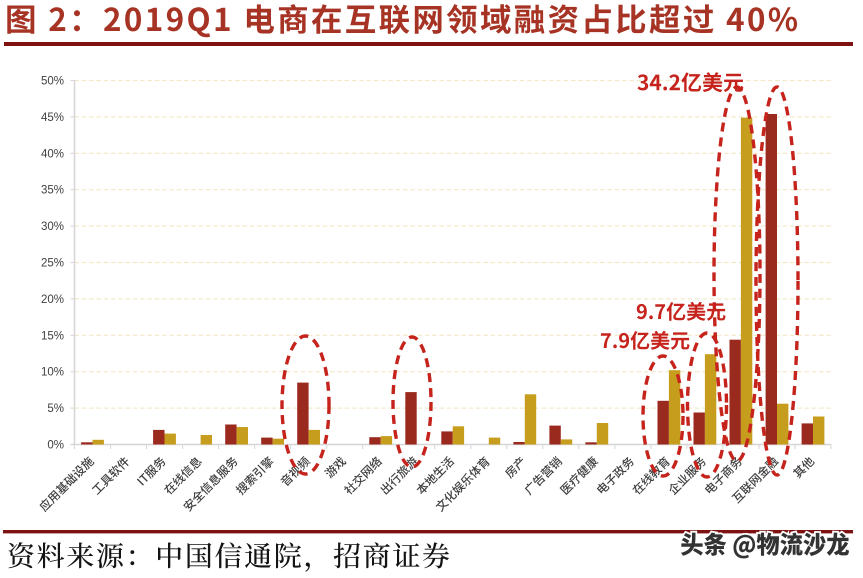 The width and height of the screenshot is (863, 578). I want to click on svg-text: 10%, so click(52, 373).